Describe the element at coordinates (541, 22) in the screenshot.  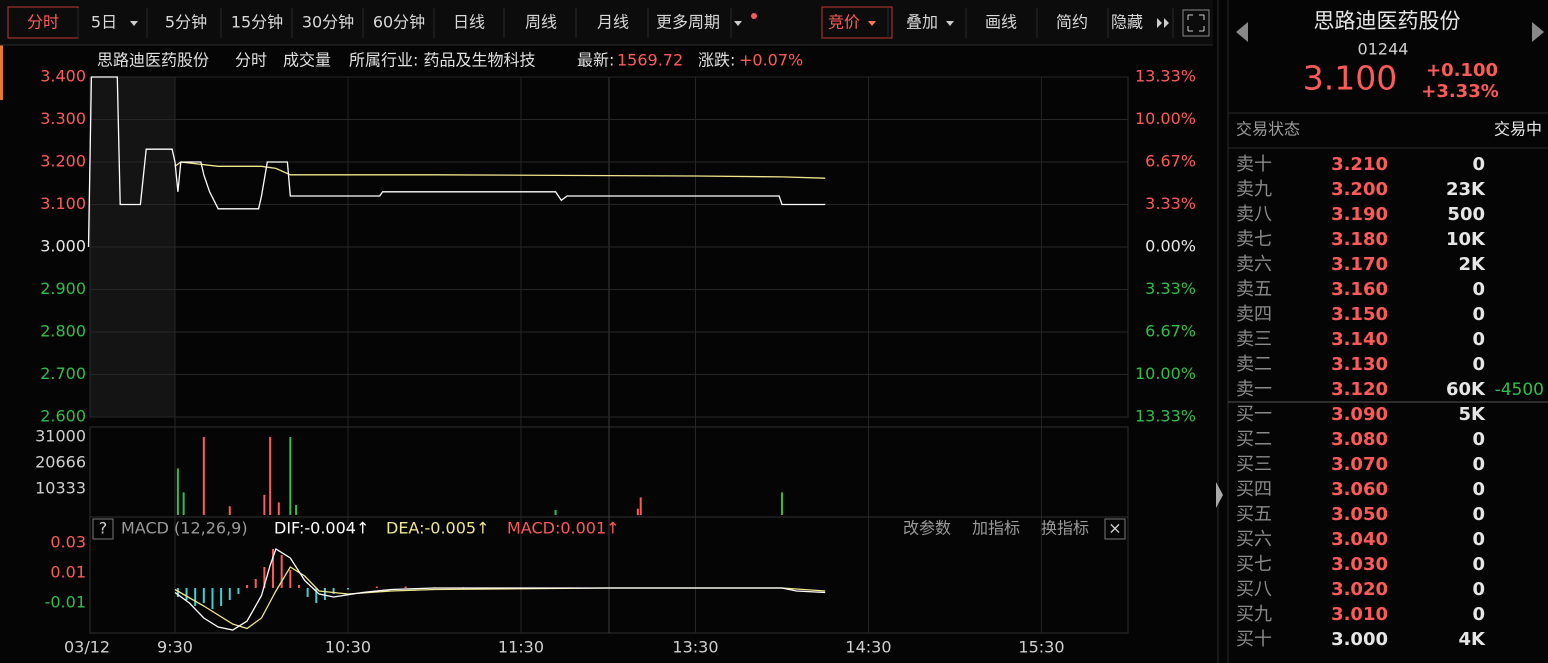
I see `period-tab: 周线` at that location.